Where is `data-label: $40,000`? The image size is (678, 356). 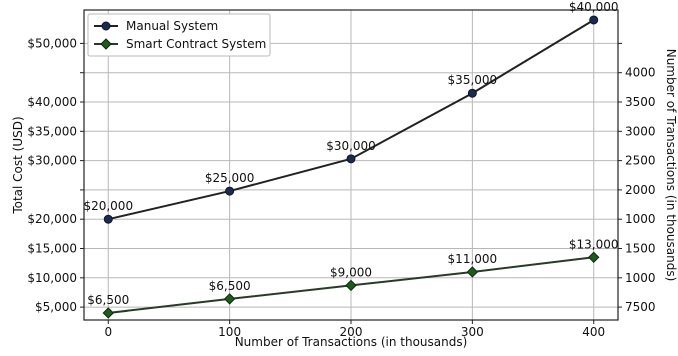
data-label: $40,000 is located at coordinates (594, 7).